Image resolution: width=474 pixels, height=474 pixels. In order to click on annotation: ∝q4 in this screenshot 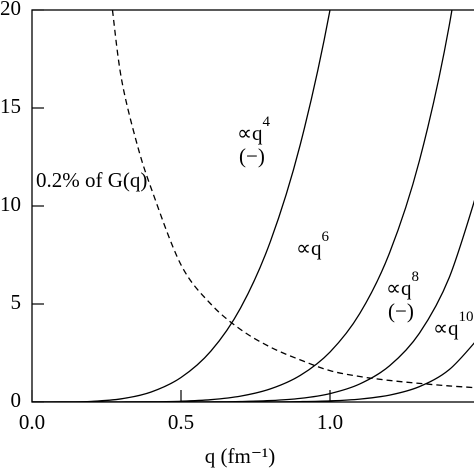, I will do `click(254, 129)`.